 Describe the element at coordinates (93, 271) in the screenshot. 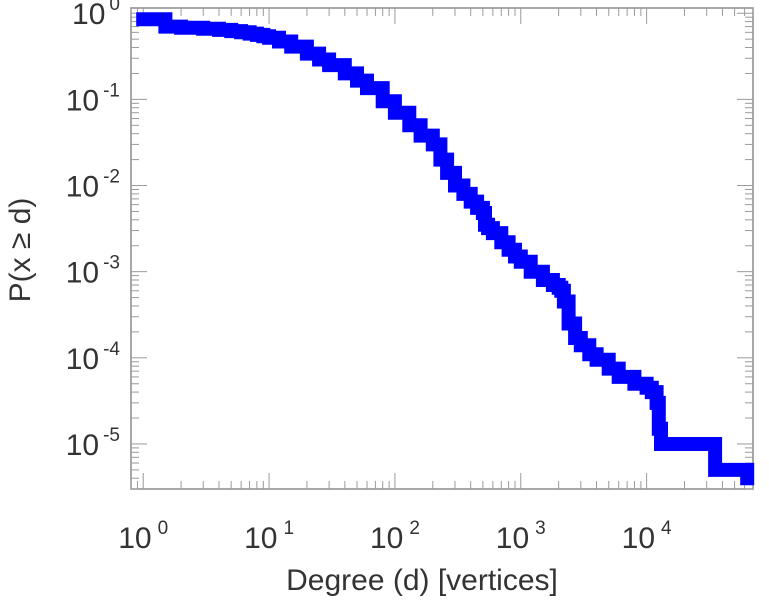

I see `y-tick-label: 10 -3` at that location.